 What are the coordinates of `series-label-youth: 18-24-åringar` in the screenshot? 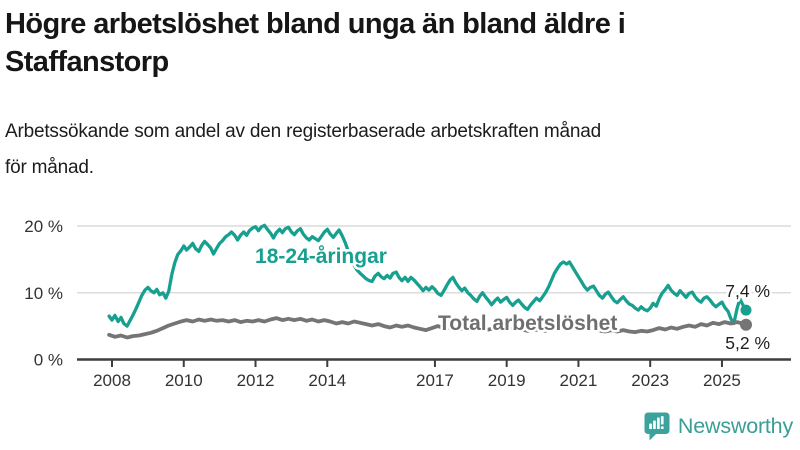 It's located at (321, 256).